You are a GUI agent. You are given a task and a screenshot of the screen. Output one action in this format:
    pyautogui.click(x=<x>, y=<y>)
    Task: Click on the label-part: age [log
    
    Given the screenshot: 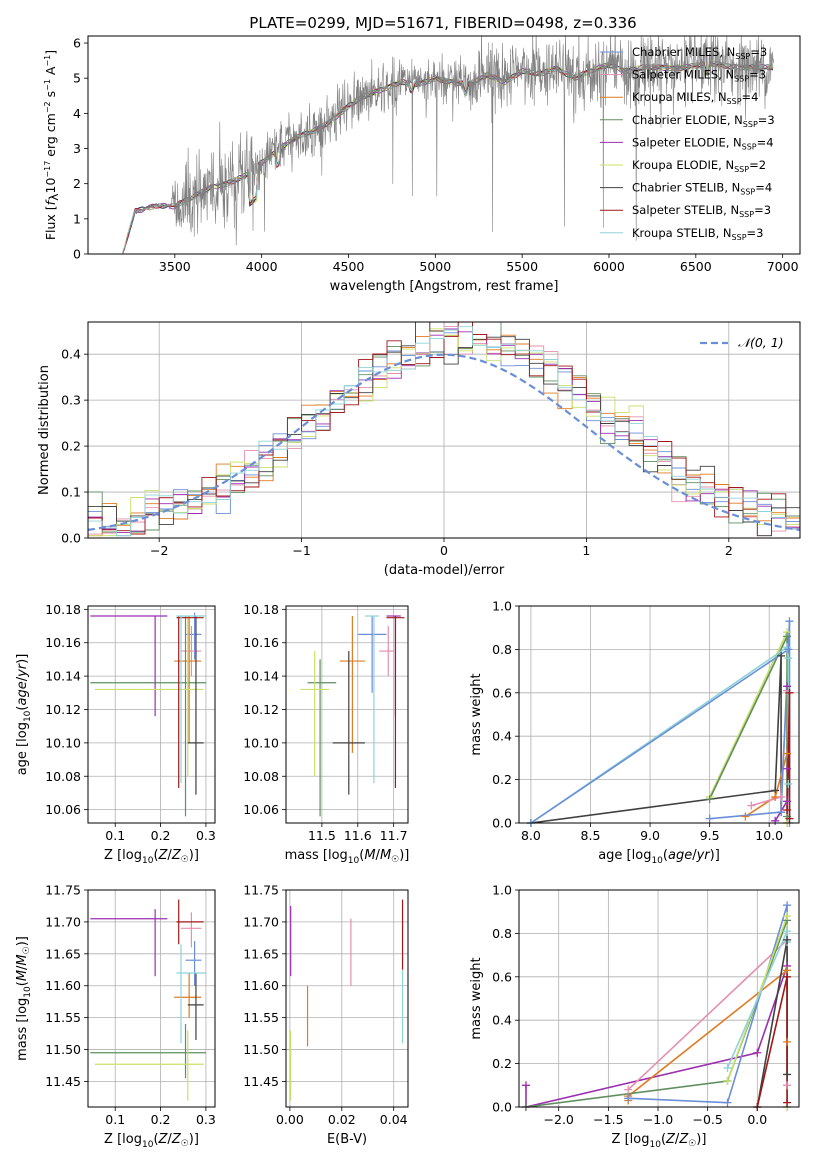 What is the action you would take?
    pyautogui.click(x=22, y=748)
    